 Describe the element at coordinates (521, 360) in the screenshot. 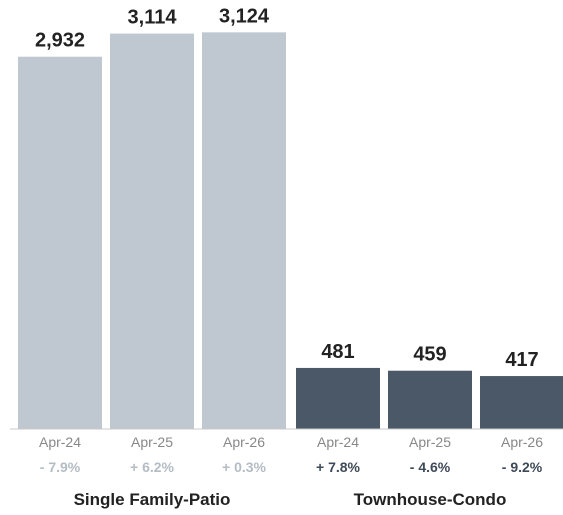

I see `bar-value-label: 417` at that location.